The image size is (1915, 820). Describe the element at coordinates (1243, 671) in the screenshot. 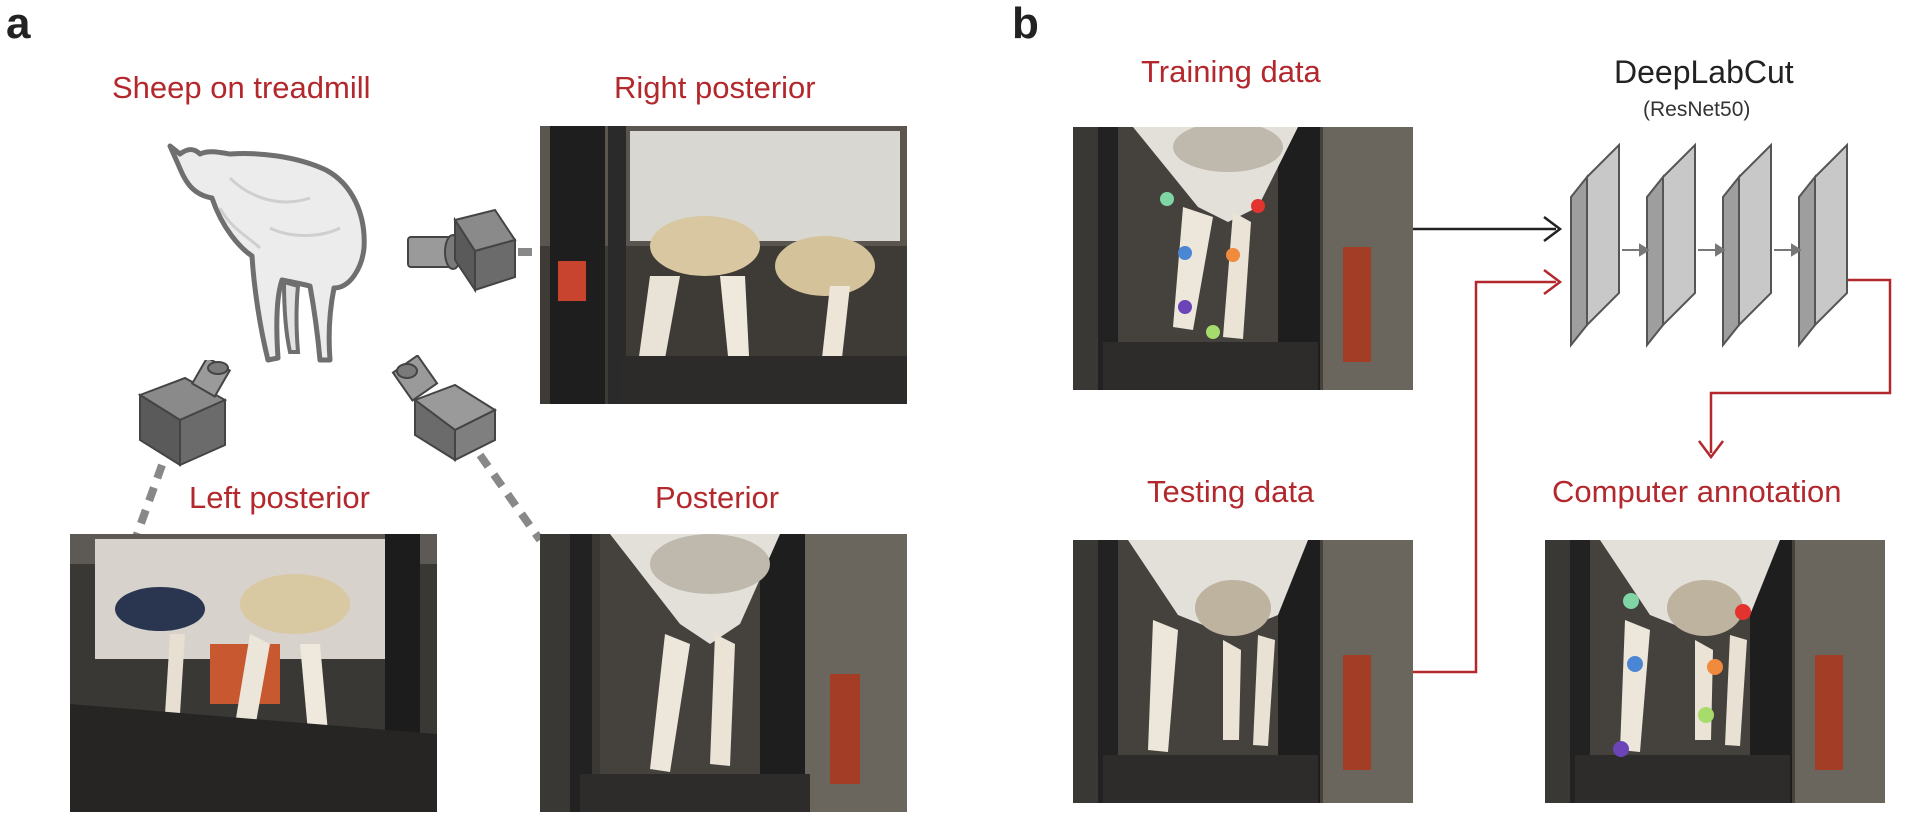

I see `photo-testing-data` at that location.